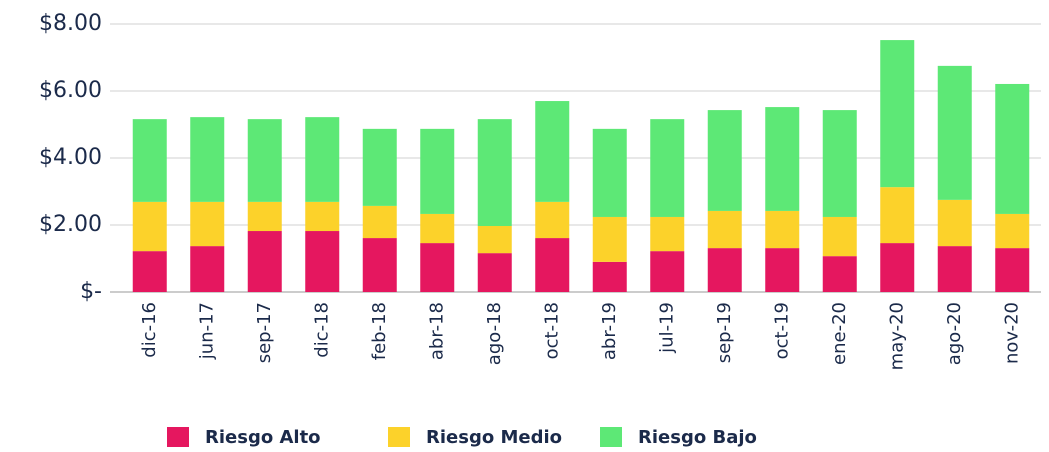 The width and height of the screenshot is (1049, 452). What do you see at coordinates (781, 330) in the screenshot?
I see `x-tick-label: oct-19` at bounding box center [781, 330].